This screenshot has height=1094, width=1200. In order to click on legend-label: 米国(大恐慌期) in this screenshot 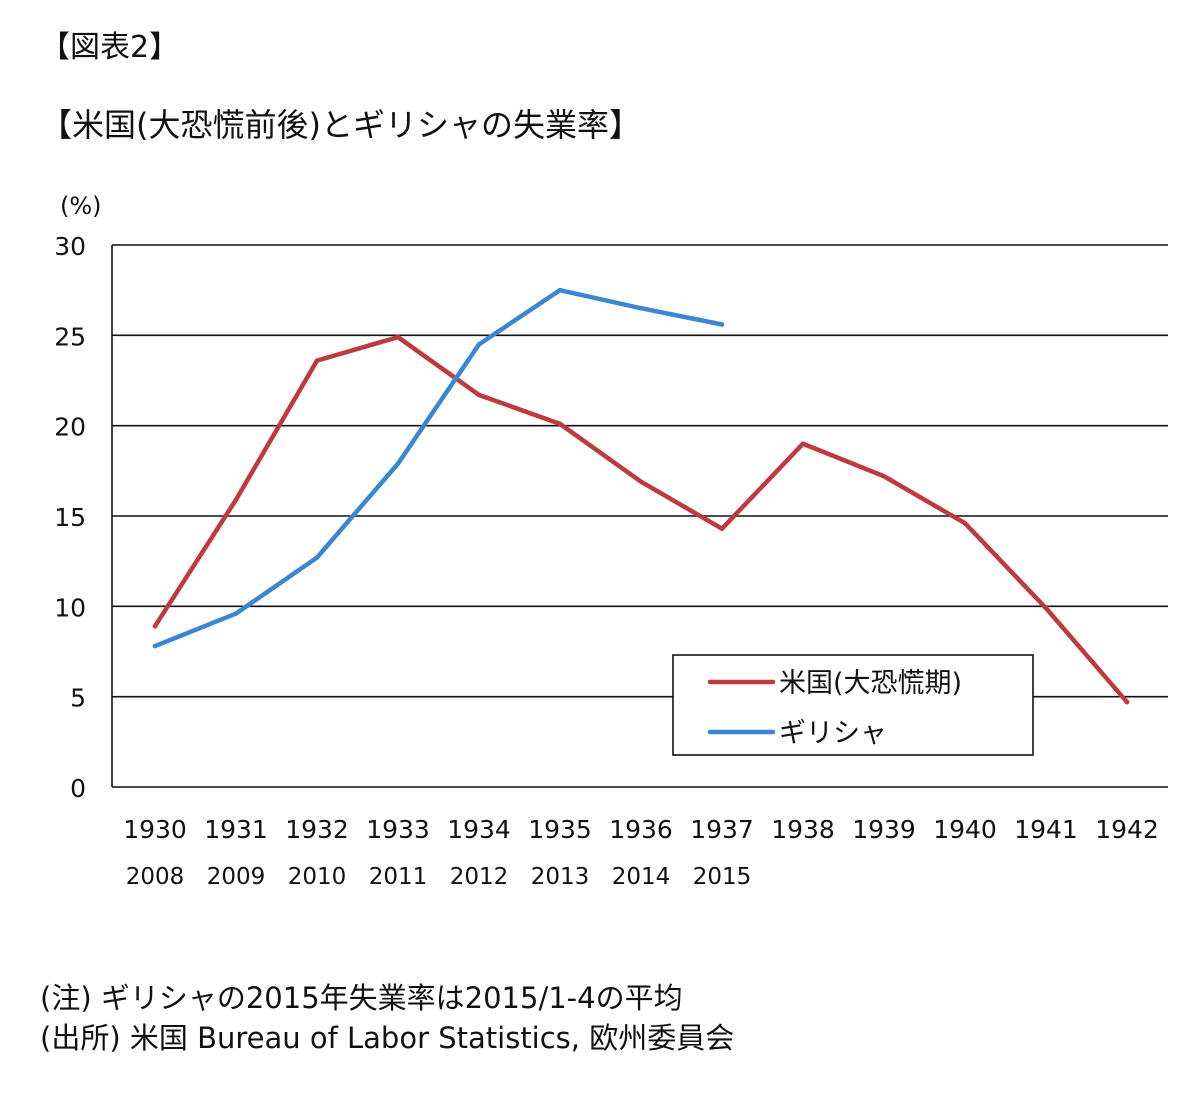, I will do `click(870, 683)`.